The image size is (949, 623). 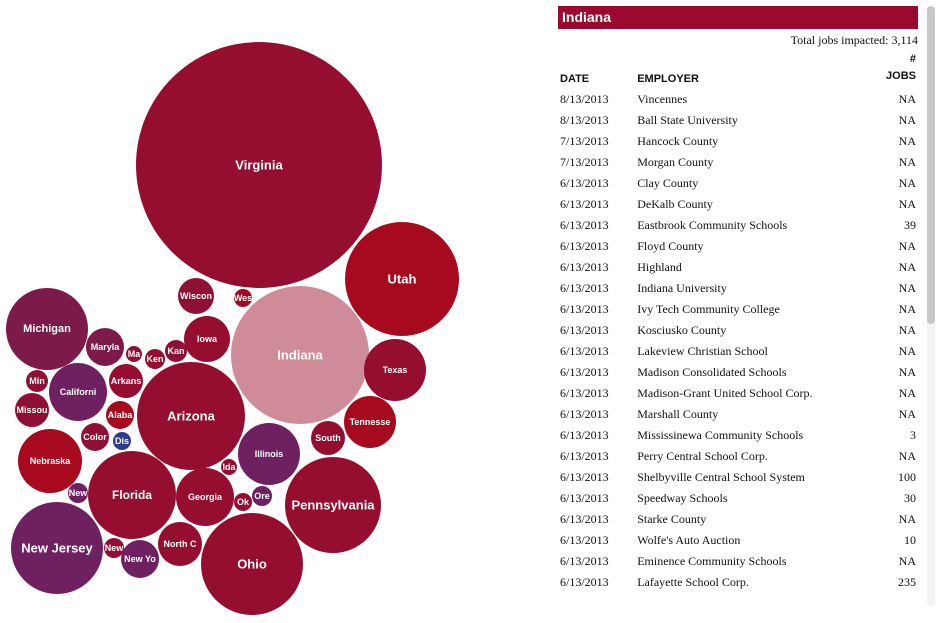 I want to click on scrollbar-thumb, so click(x=931, y=165).